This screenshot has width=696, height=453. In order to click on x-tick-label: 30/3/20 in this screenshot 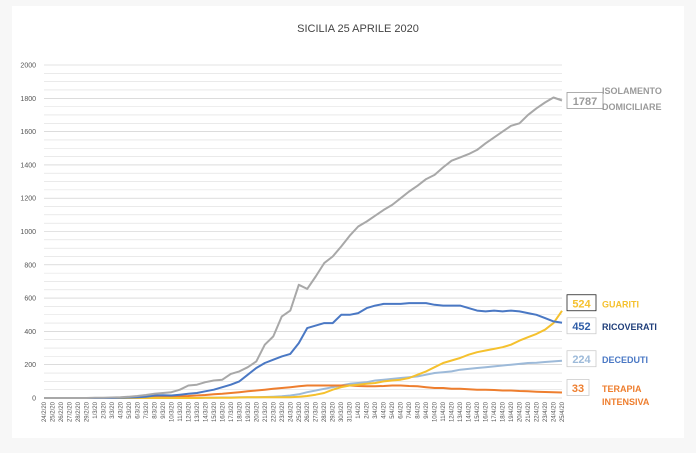, I will do `click(342, 411)`.